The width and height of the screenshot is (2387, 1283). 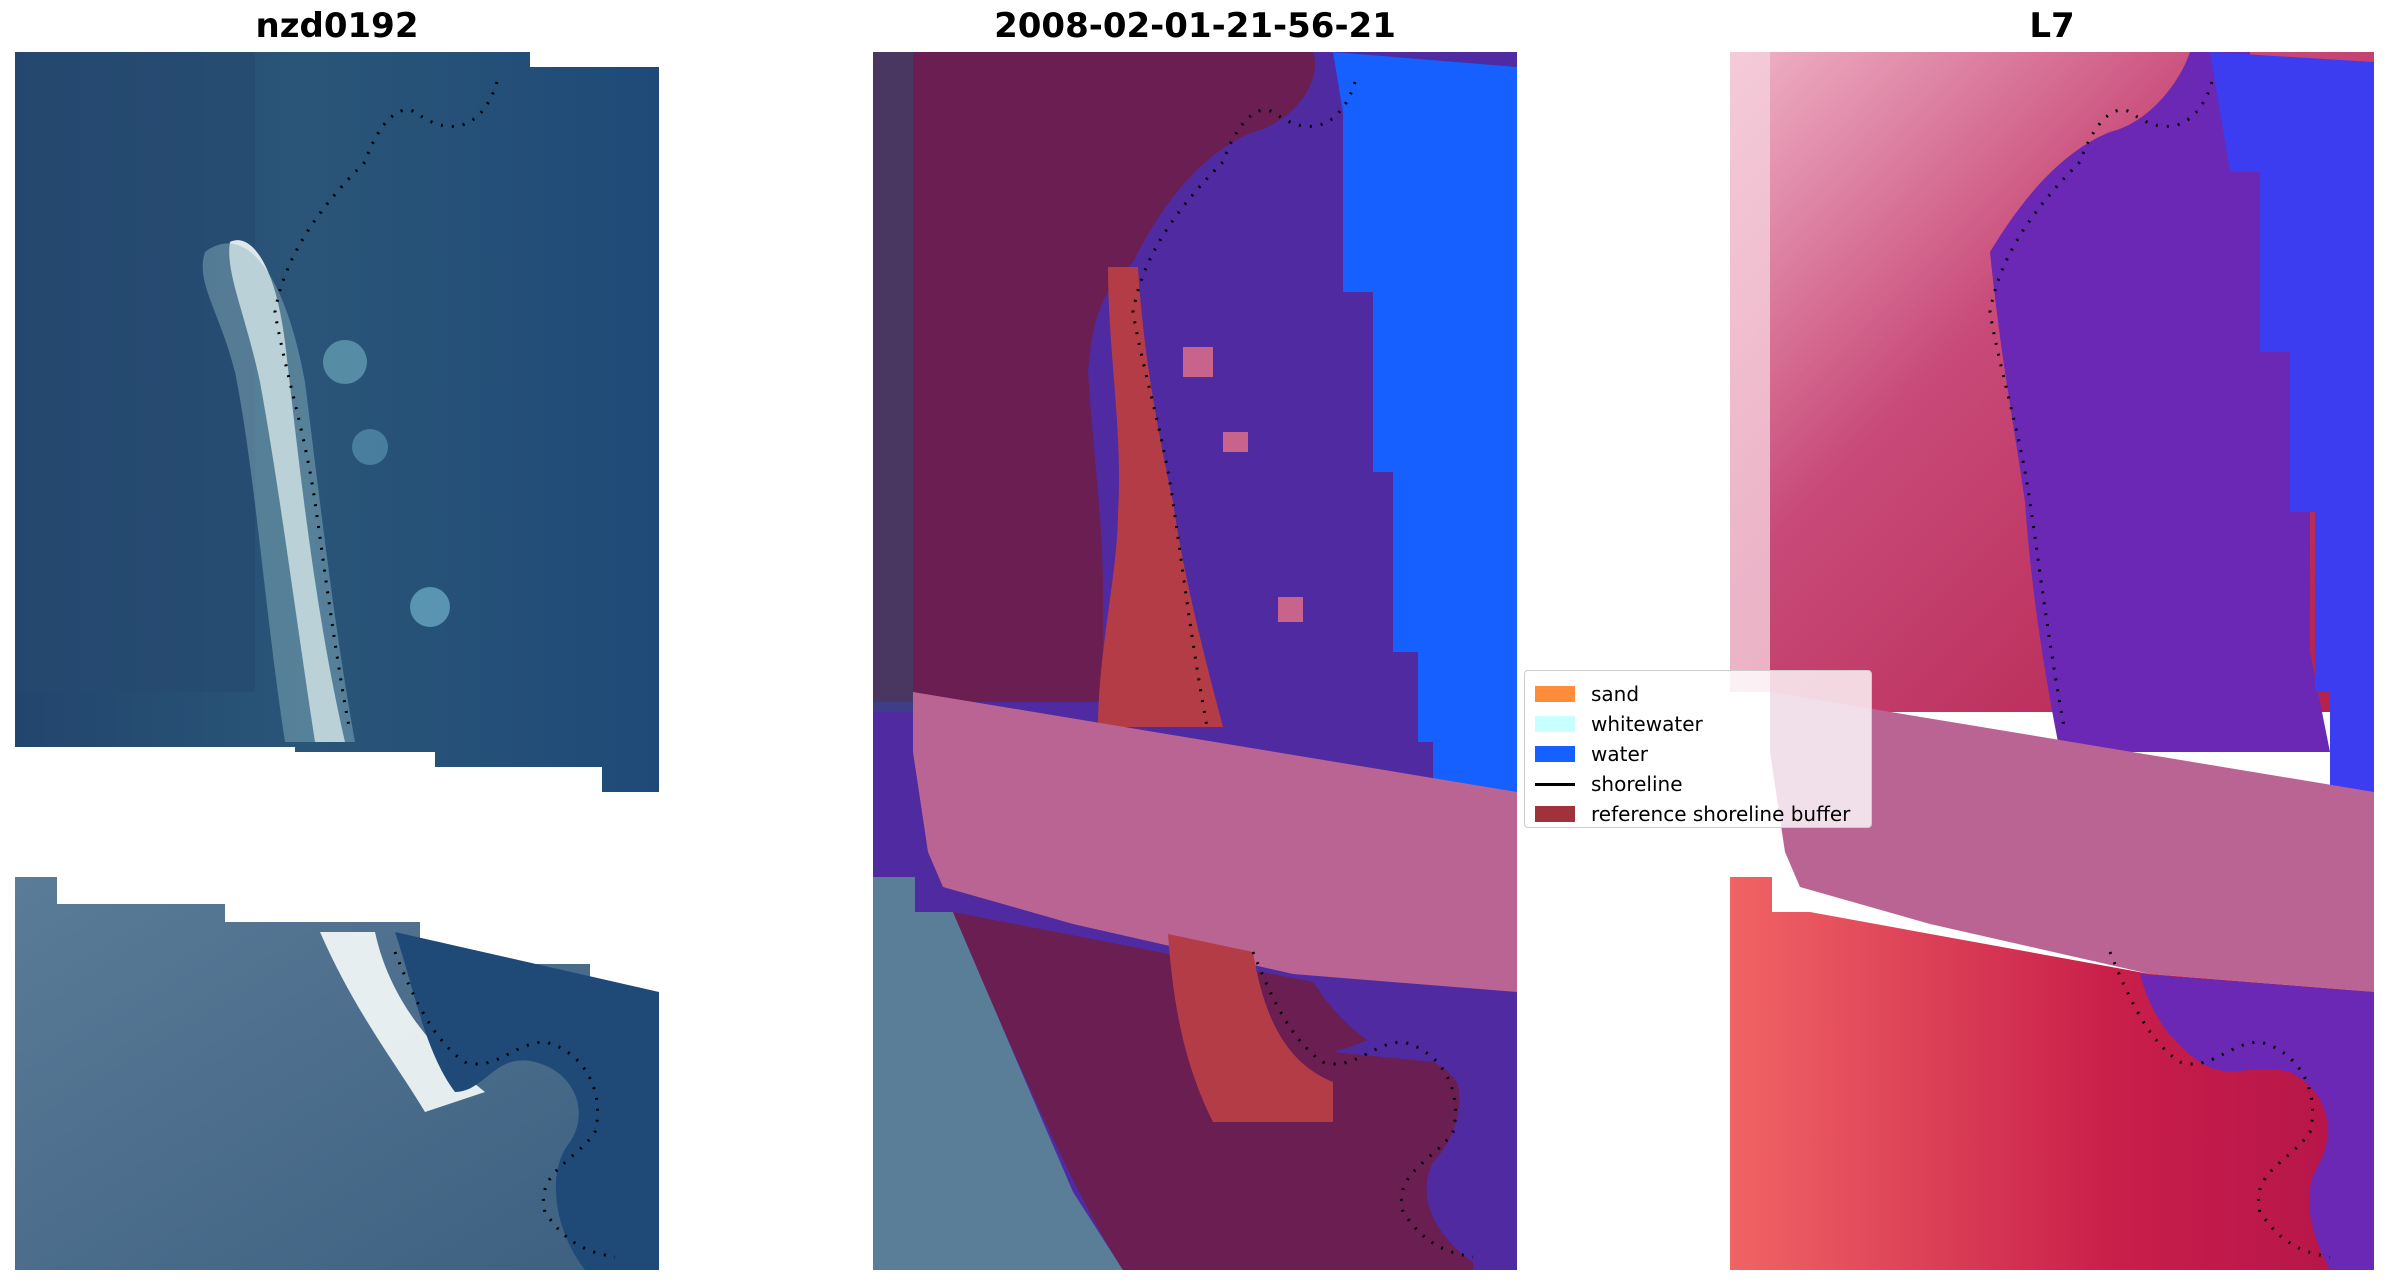 I want to click on legend-label: whitewater, so click(x=1647, y=724).